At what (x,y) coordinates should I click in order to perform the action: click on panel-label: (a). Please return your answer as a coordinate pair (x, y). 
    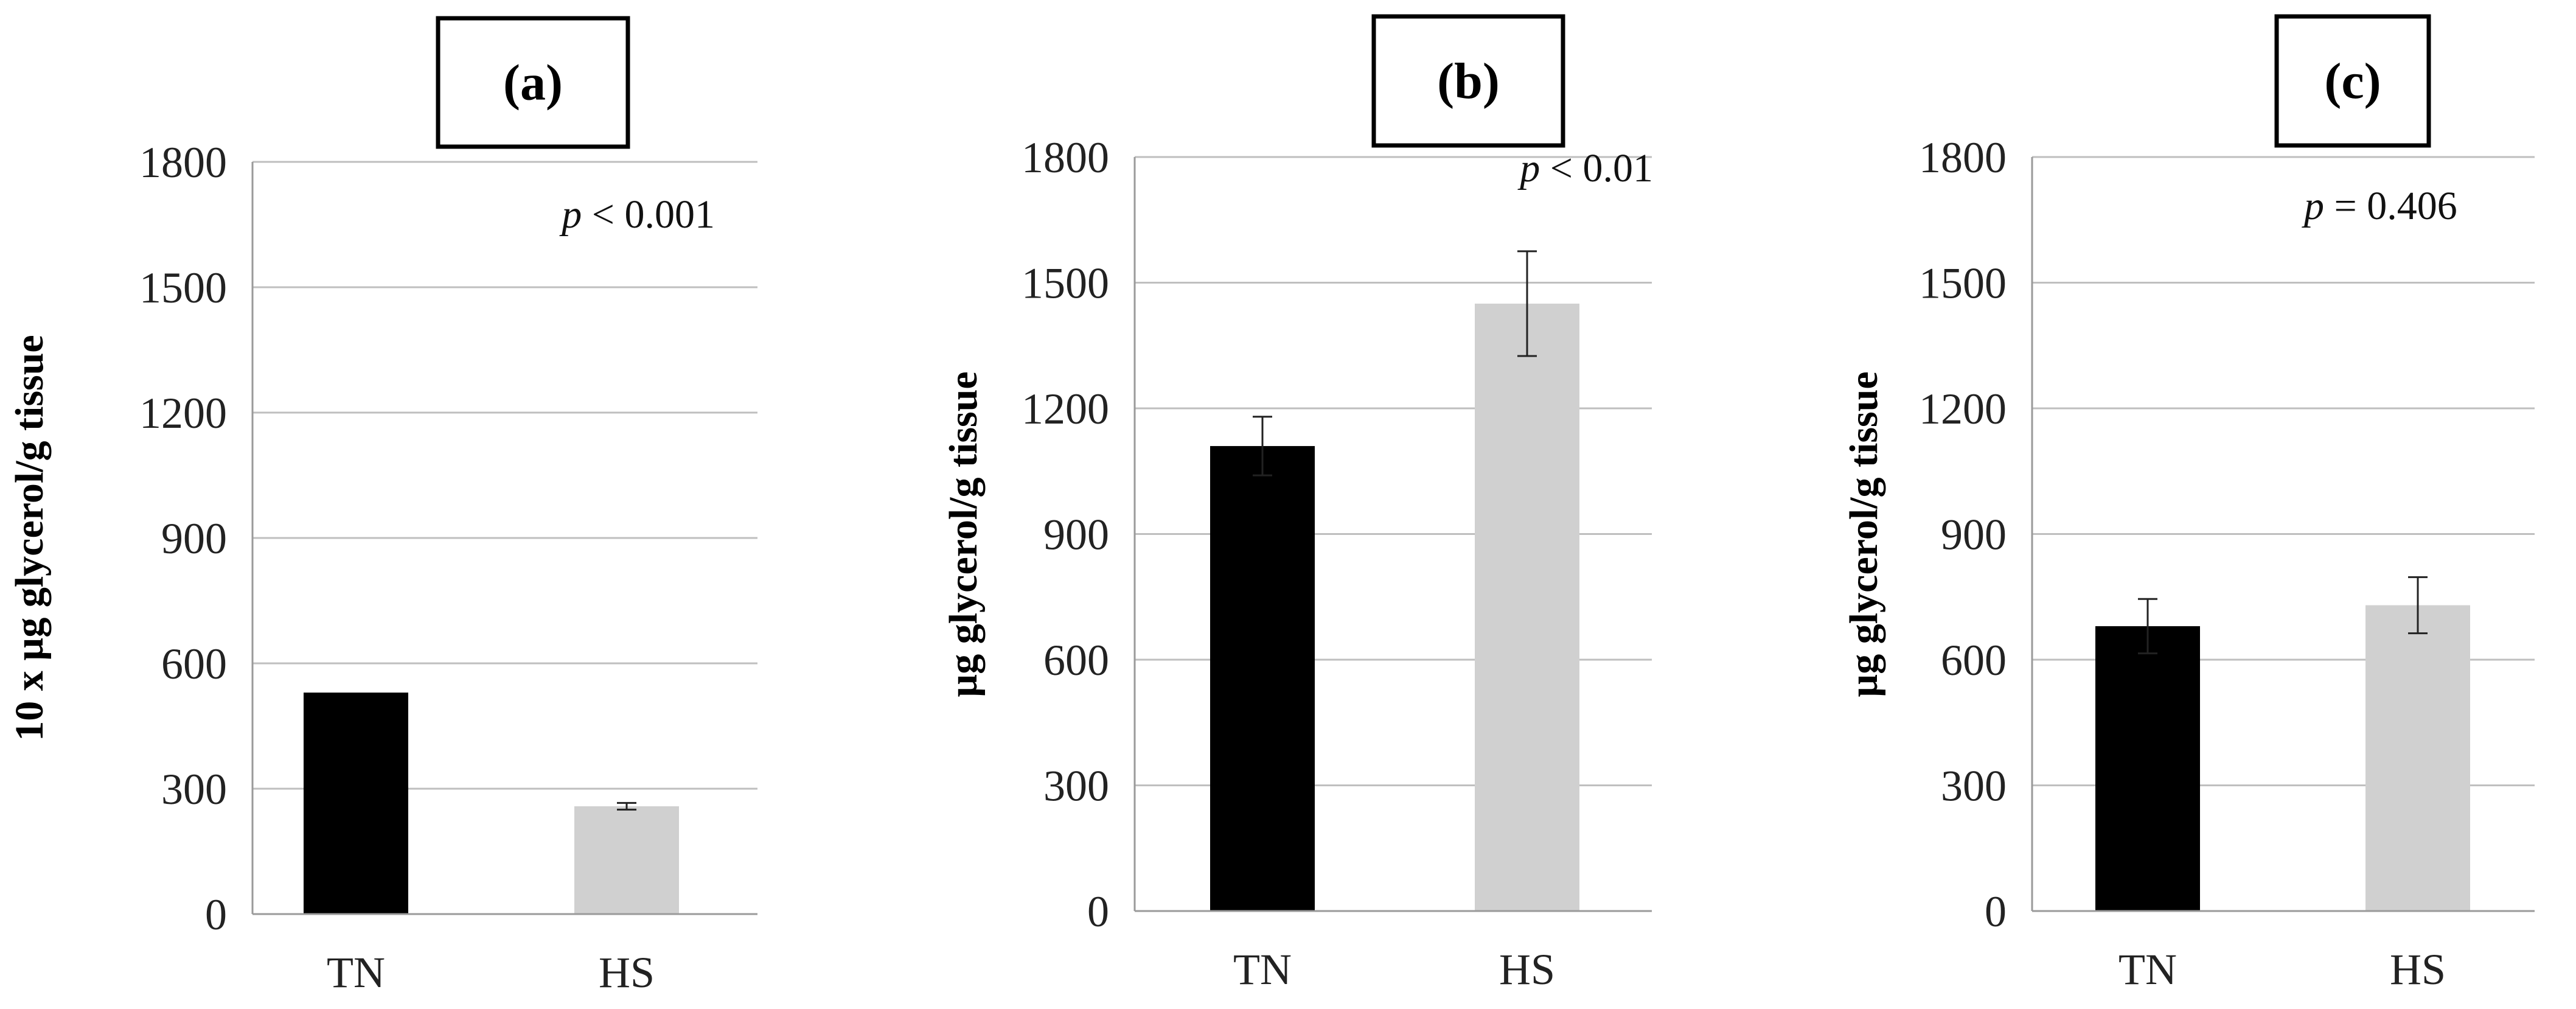
    Looking at the image, I should click on (533, 83).